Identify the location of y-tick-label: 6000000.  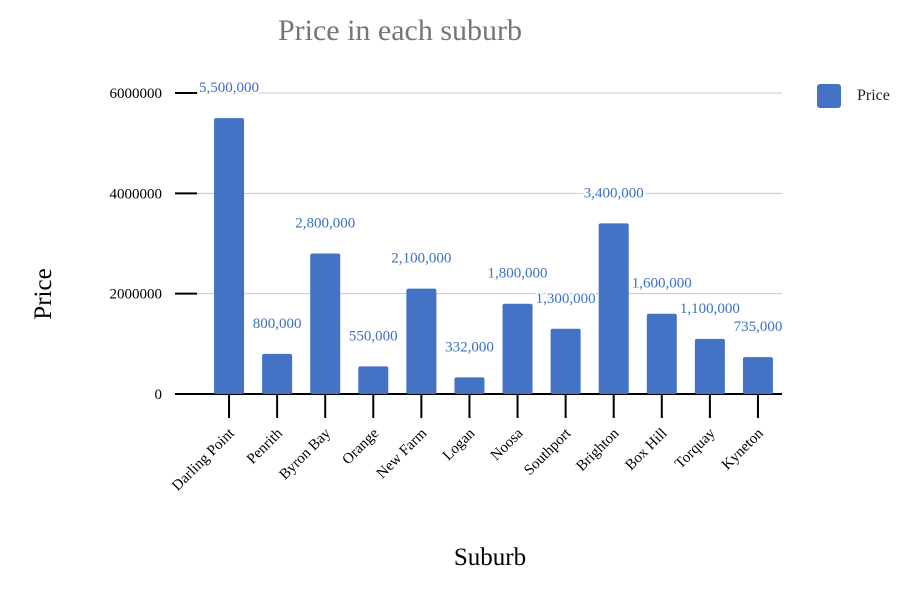
(136, 94).